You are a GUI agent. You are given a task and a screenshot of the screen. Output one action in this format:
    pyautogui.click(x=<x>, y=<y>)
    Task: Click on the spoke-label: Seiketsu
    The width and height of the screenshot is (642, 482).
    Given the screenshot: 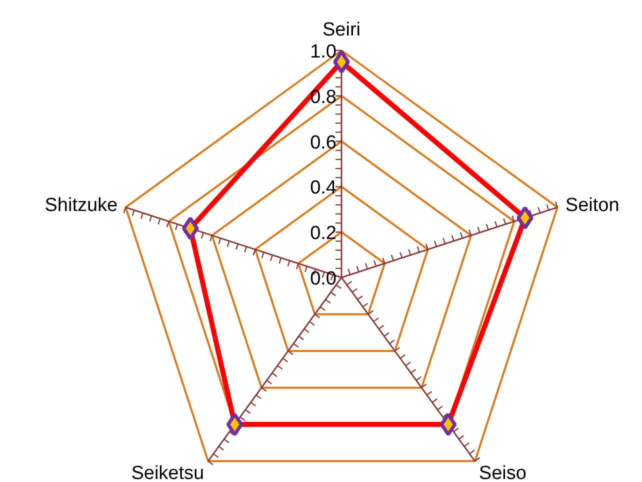 What is the action you would take?
    pyautogui.click(x=167, y=472)
    